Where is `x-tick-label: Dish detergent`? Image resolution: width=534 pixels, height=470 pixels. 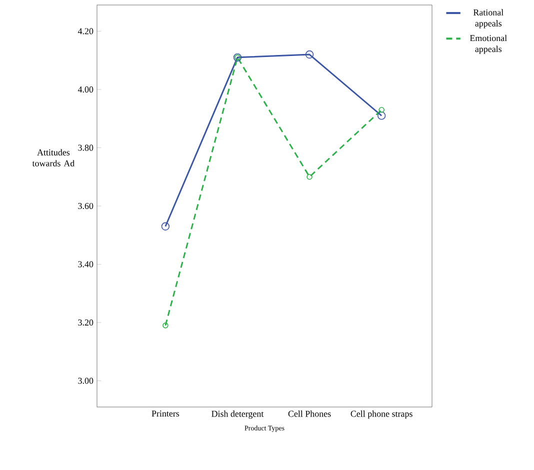
x-tick-label: Dish detergent is located at coordinates (238, 414).